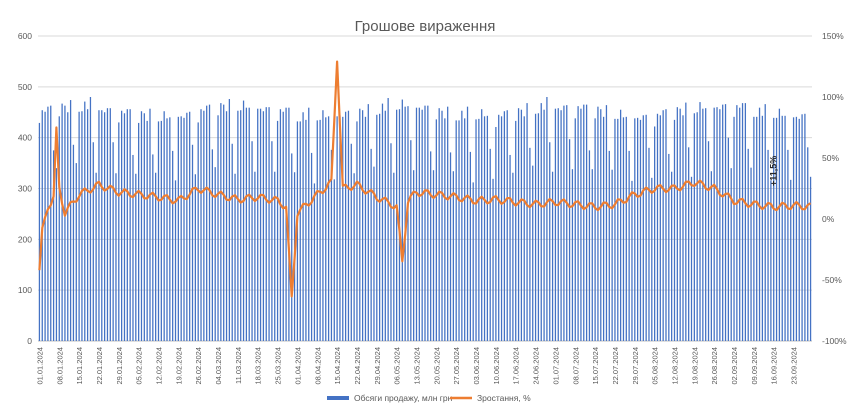  Describe the element at coordinates (674, 366) in the screenshot. I see `x-tick-label: 12.08.2024` at that location.